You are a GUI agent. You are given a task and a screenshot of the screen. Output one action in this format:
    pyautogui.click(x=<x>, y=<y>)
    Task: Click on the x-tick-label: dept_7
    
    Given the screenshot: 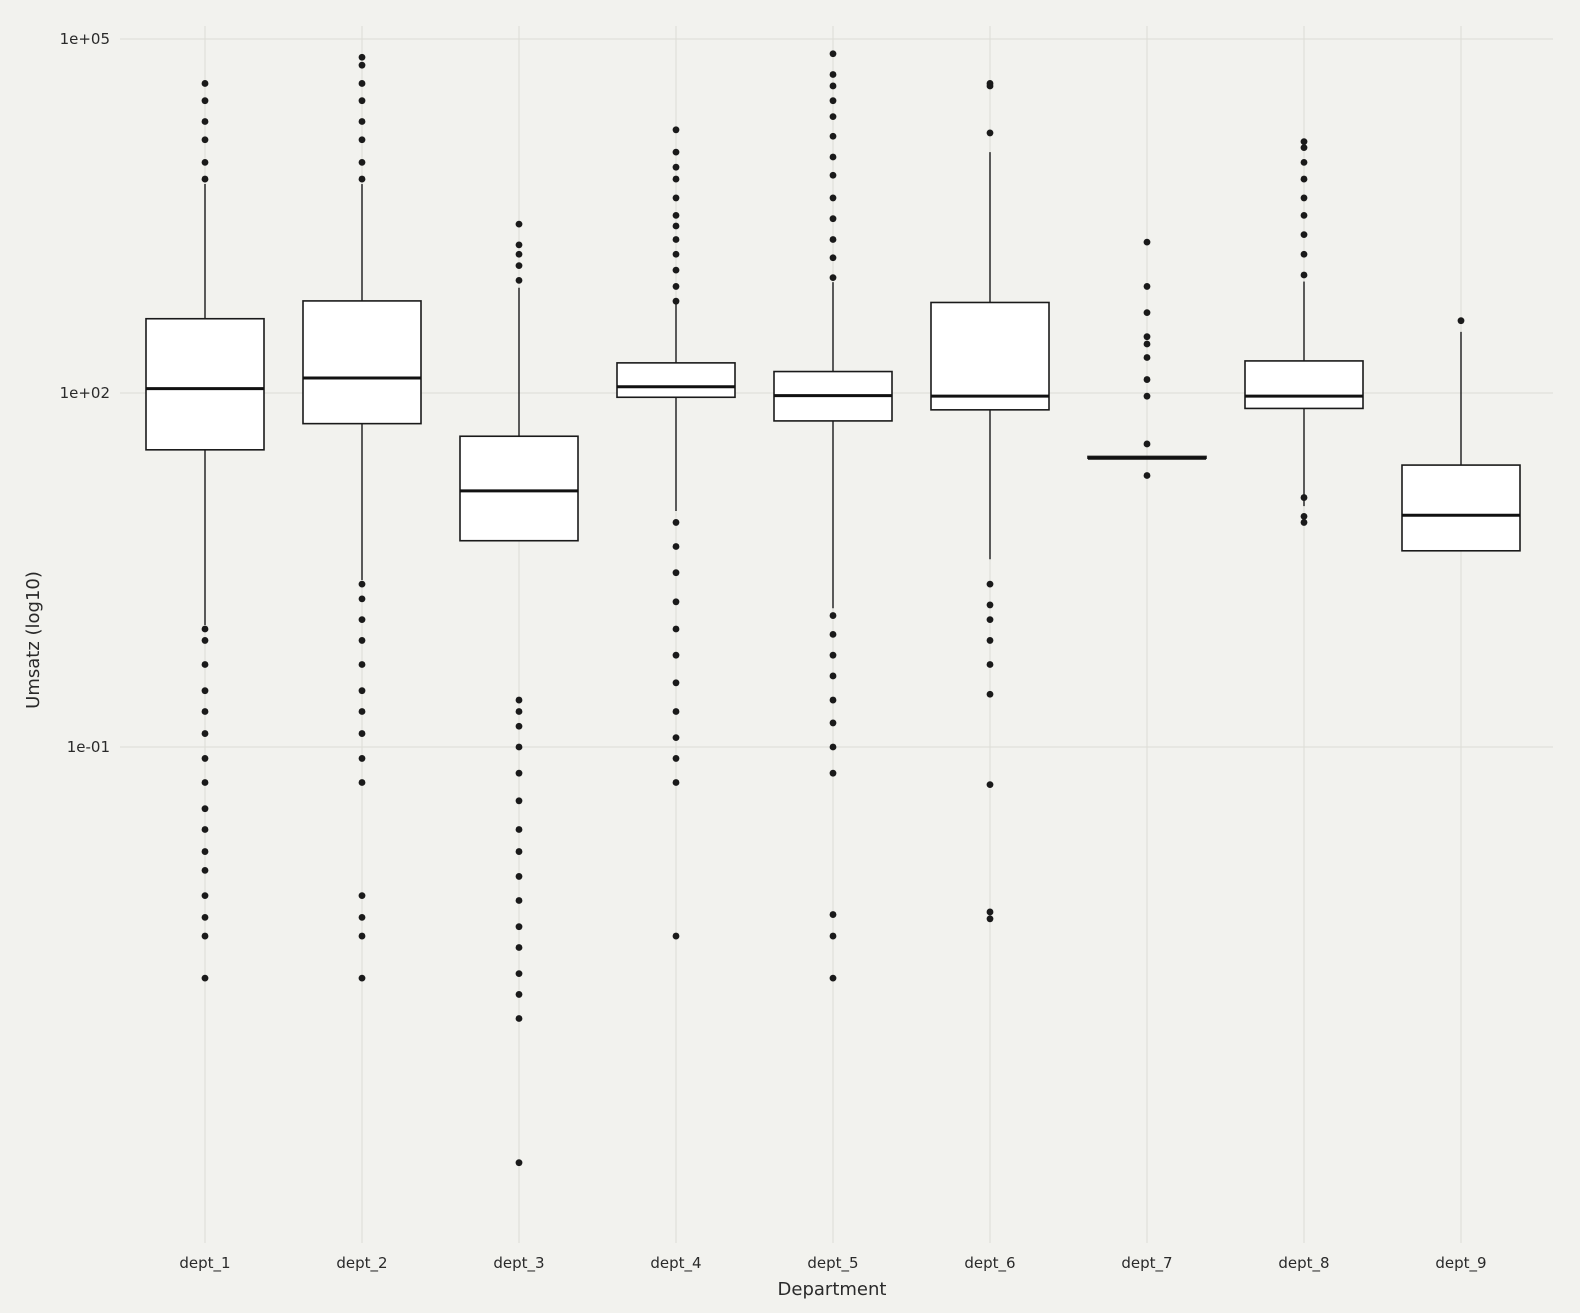 What is the action you would take?
    pyautogui.click(x=1146, y=1263)
    